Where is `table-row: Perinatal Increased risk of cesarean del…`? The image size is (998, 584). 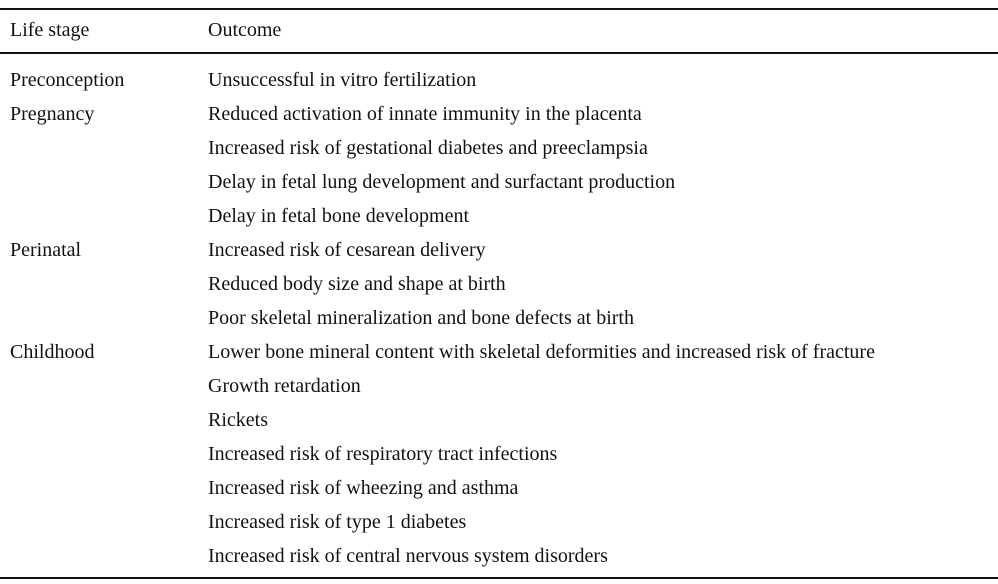
table-row: Perinatal Increased risk of cesarean del… is located at coordinates (499, 253).